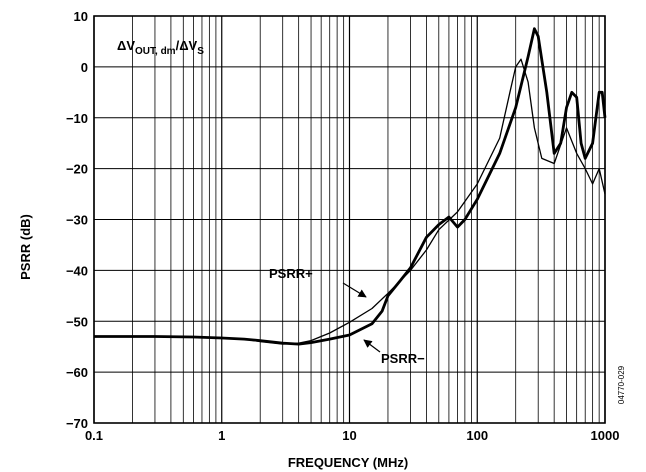 The width and height of the screenshot is (646, 472). Describe the element at coordinates (403, 358) in the screenshot. I see `series-label-psrr-minus: PSRR−` at that location.